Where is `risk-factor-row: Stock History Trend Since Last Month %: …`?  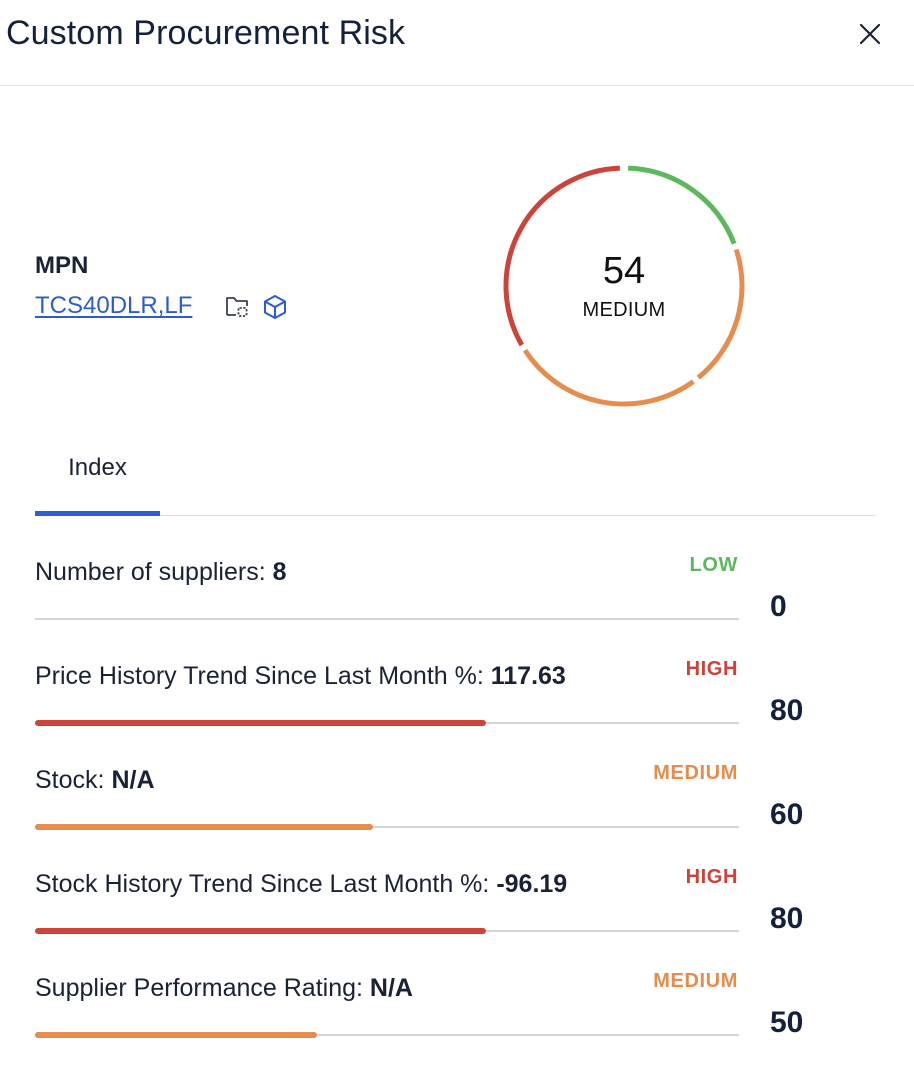
risk-factor-row: Stock History Trend Since Last Month %: … is located at coordinates (460, 898).